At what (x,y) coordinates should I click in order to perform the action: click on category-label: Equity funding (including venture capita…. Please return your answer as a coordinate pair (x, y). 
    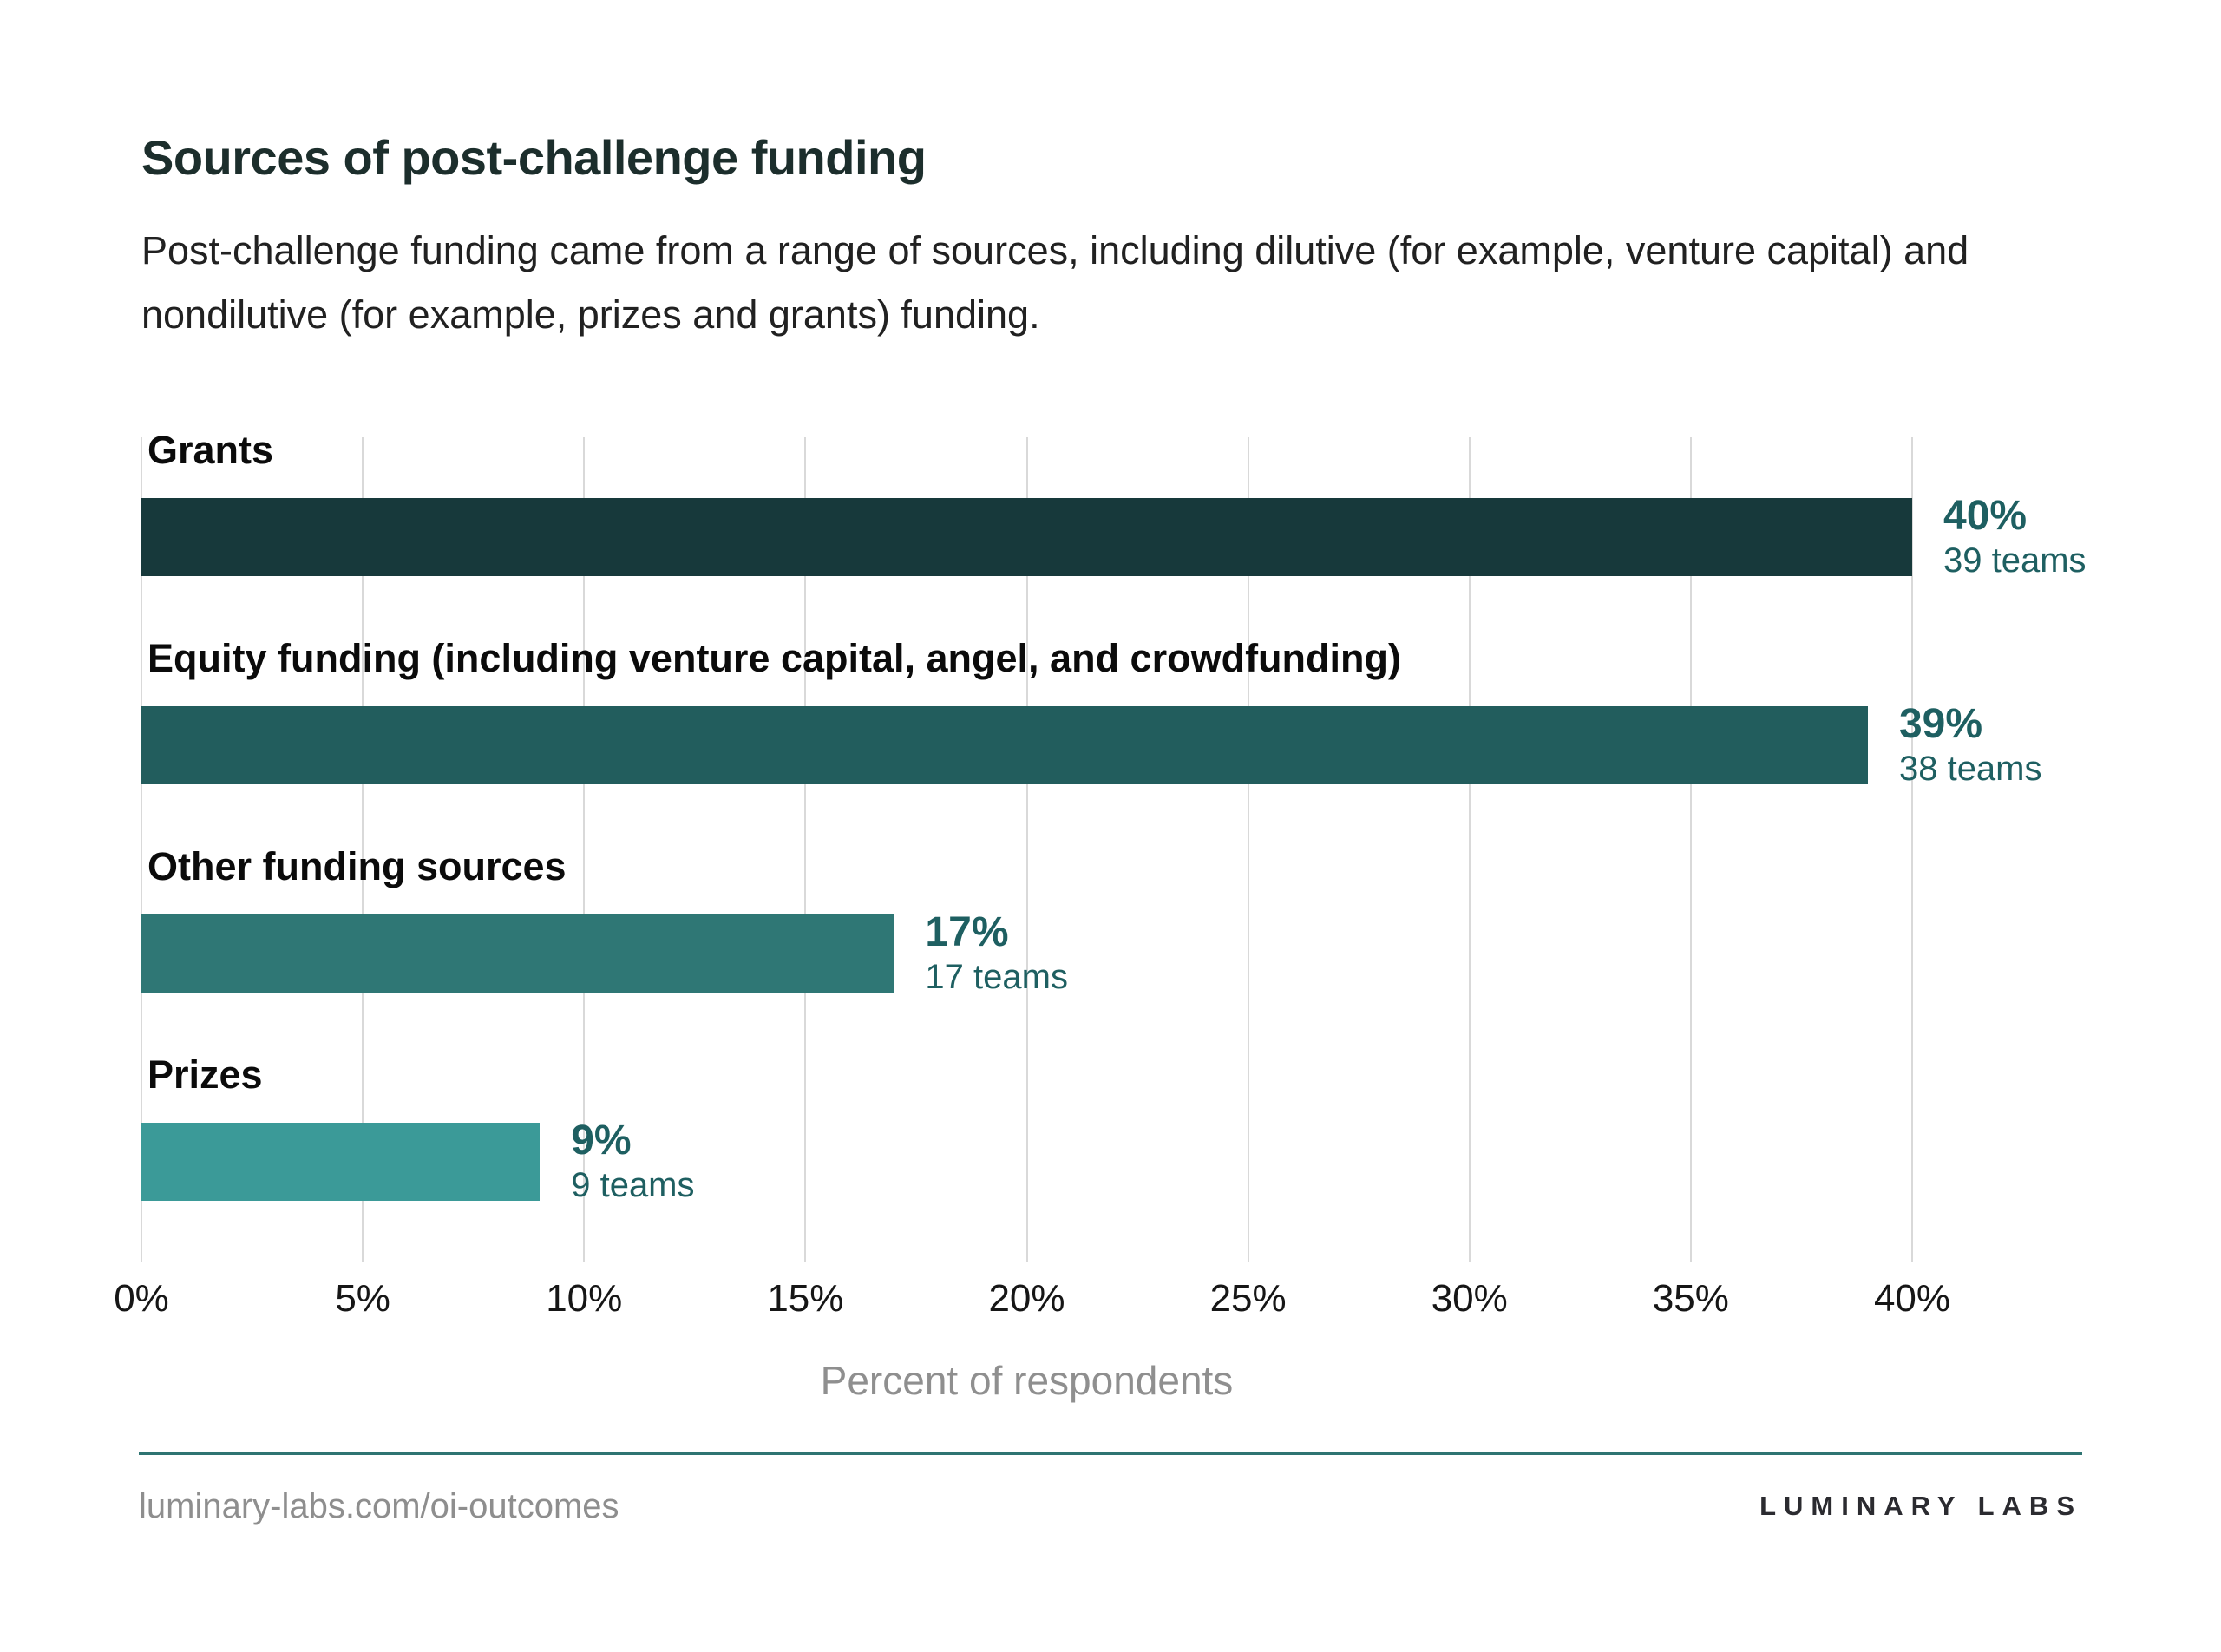
    Looking at the image, I should click on (774, 658).